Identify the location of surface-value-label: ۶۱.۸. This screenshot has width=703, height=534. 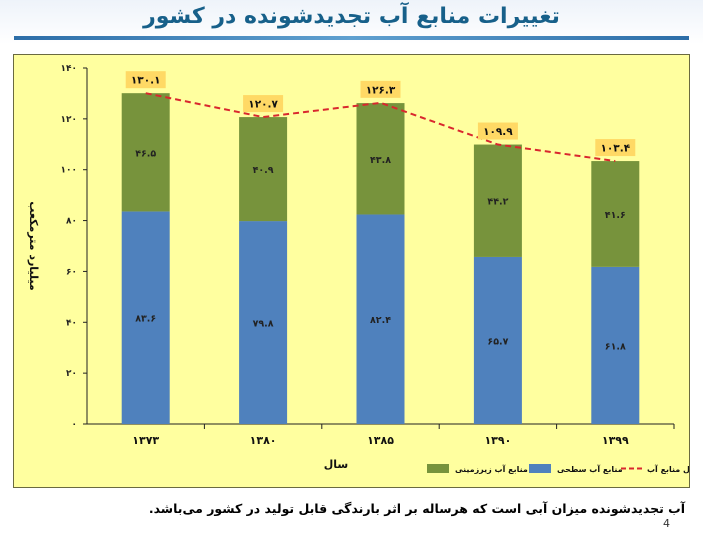
(615, 346).